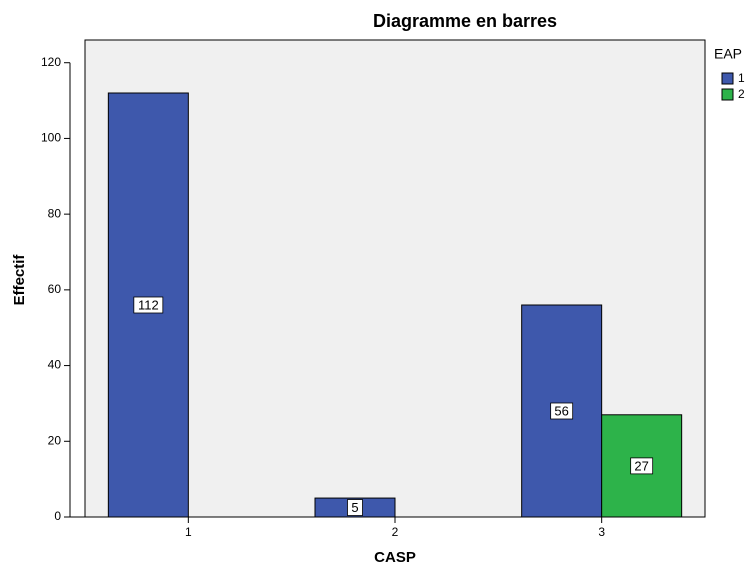  What do you see at coordinates (51, 138) in the screenshot?
I see `y-tick-label: 100` at bounding box center [51, 138].